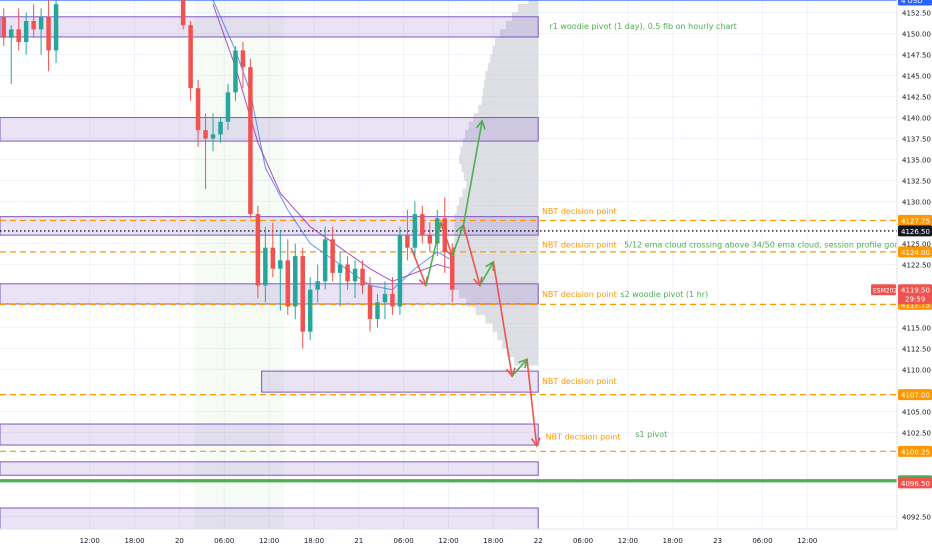 Image resolution: width=932 pixels, height=554 pixels. I want to click on countdown-label: 29:59, so click(915, 300).